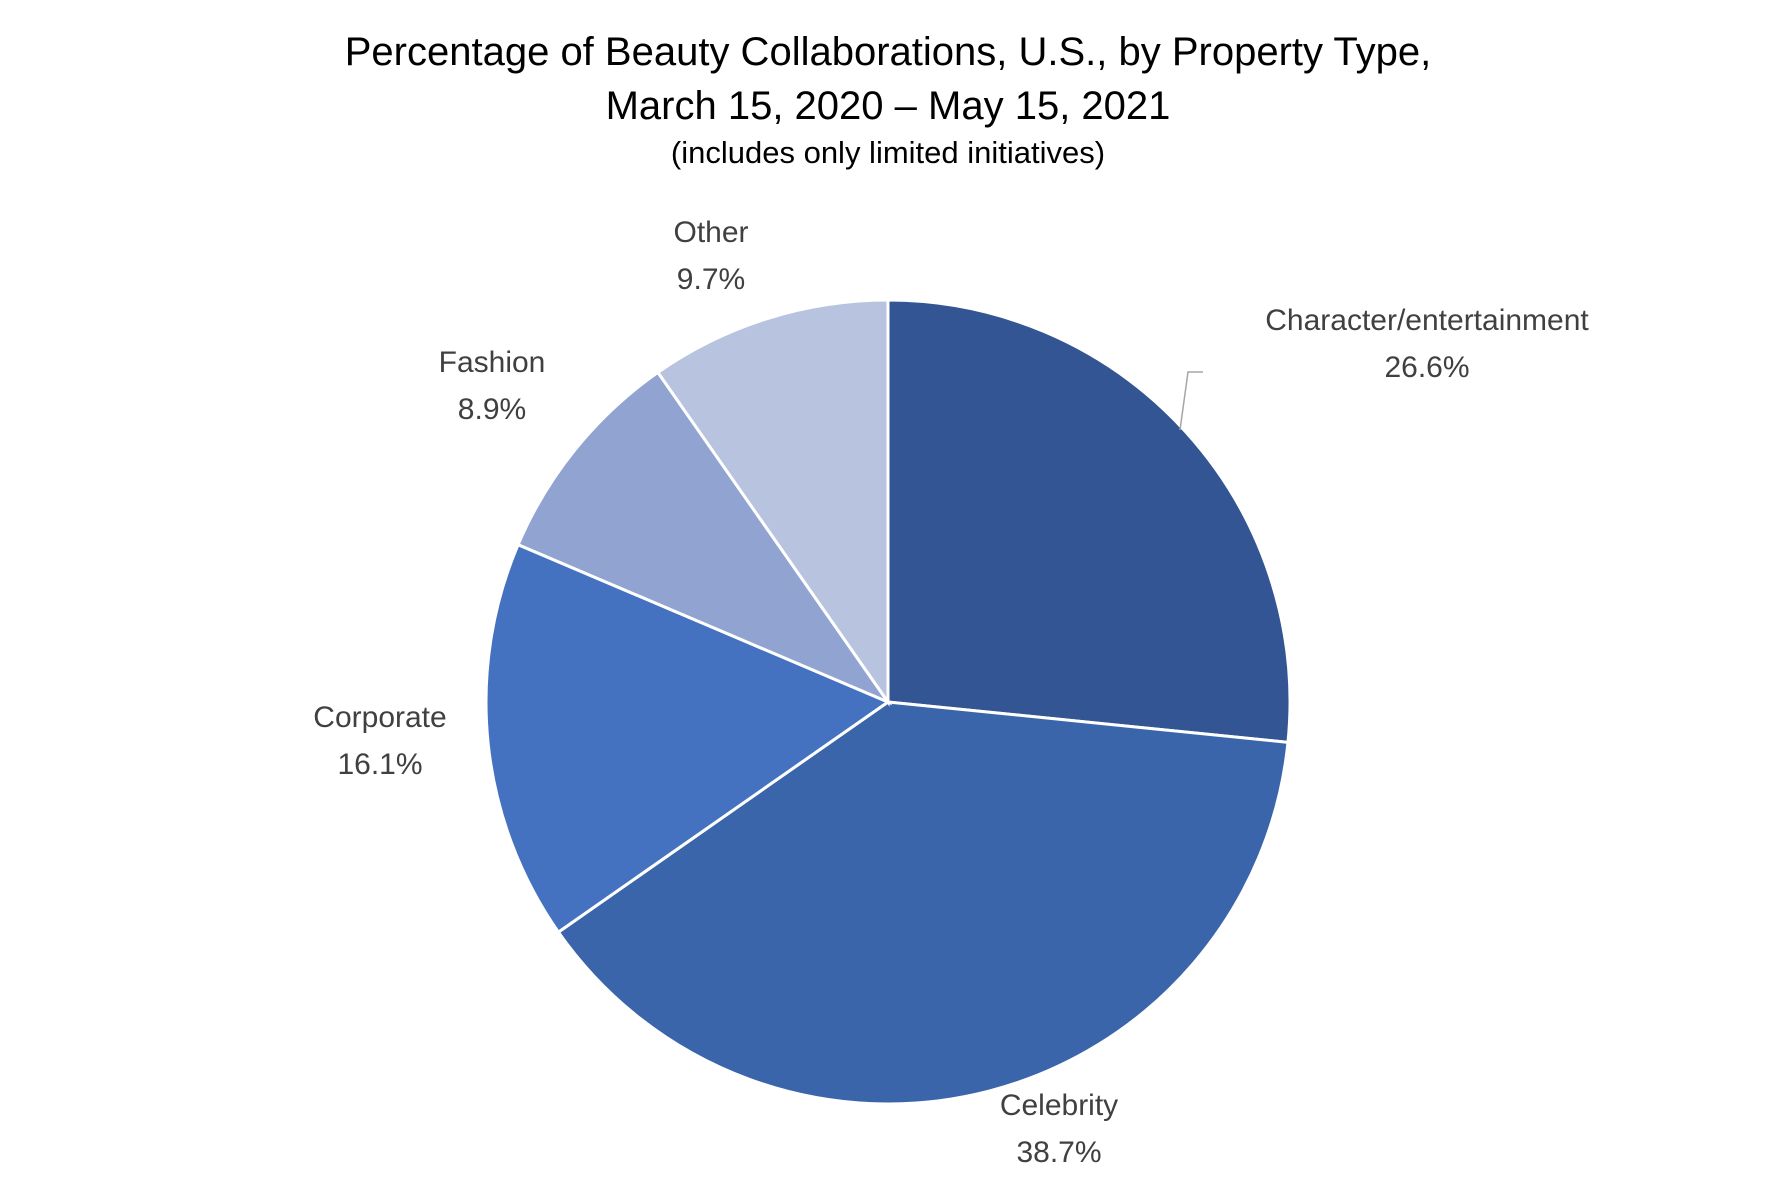 This screenshot has width=1776, height=1182. I want to click on pie-slice-corporate, so click(688, 738).